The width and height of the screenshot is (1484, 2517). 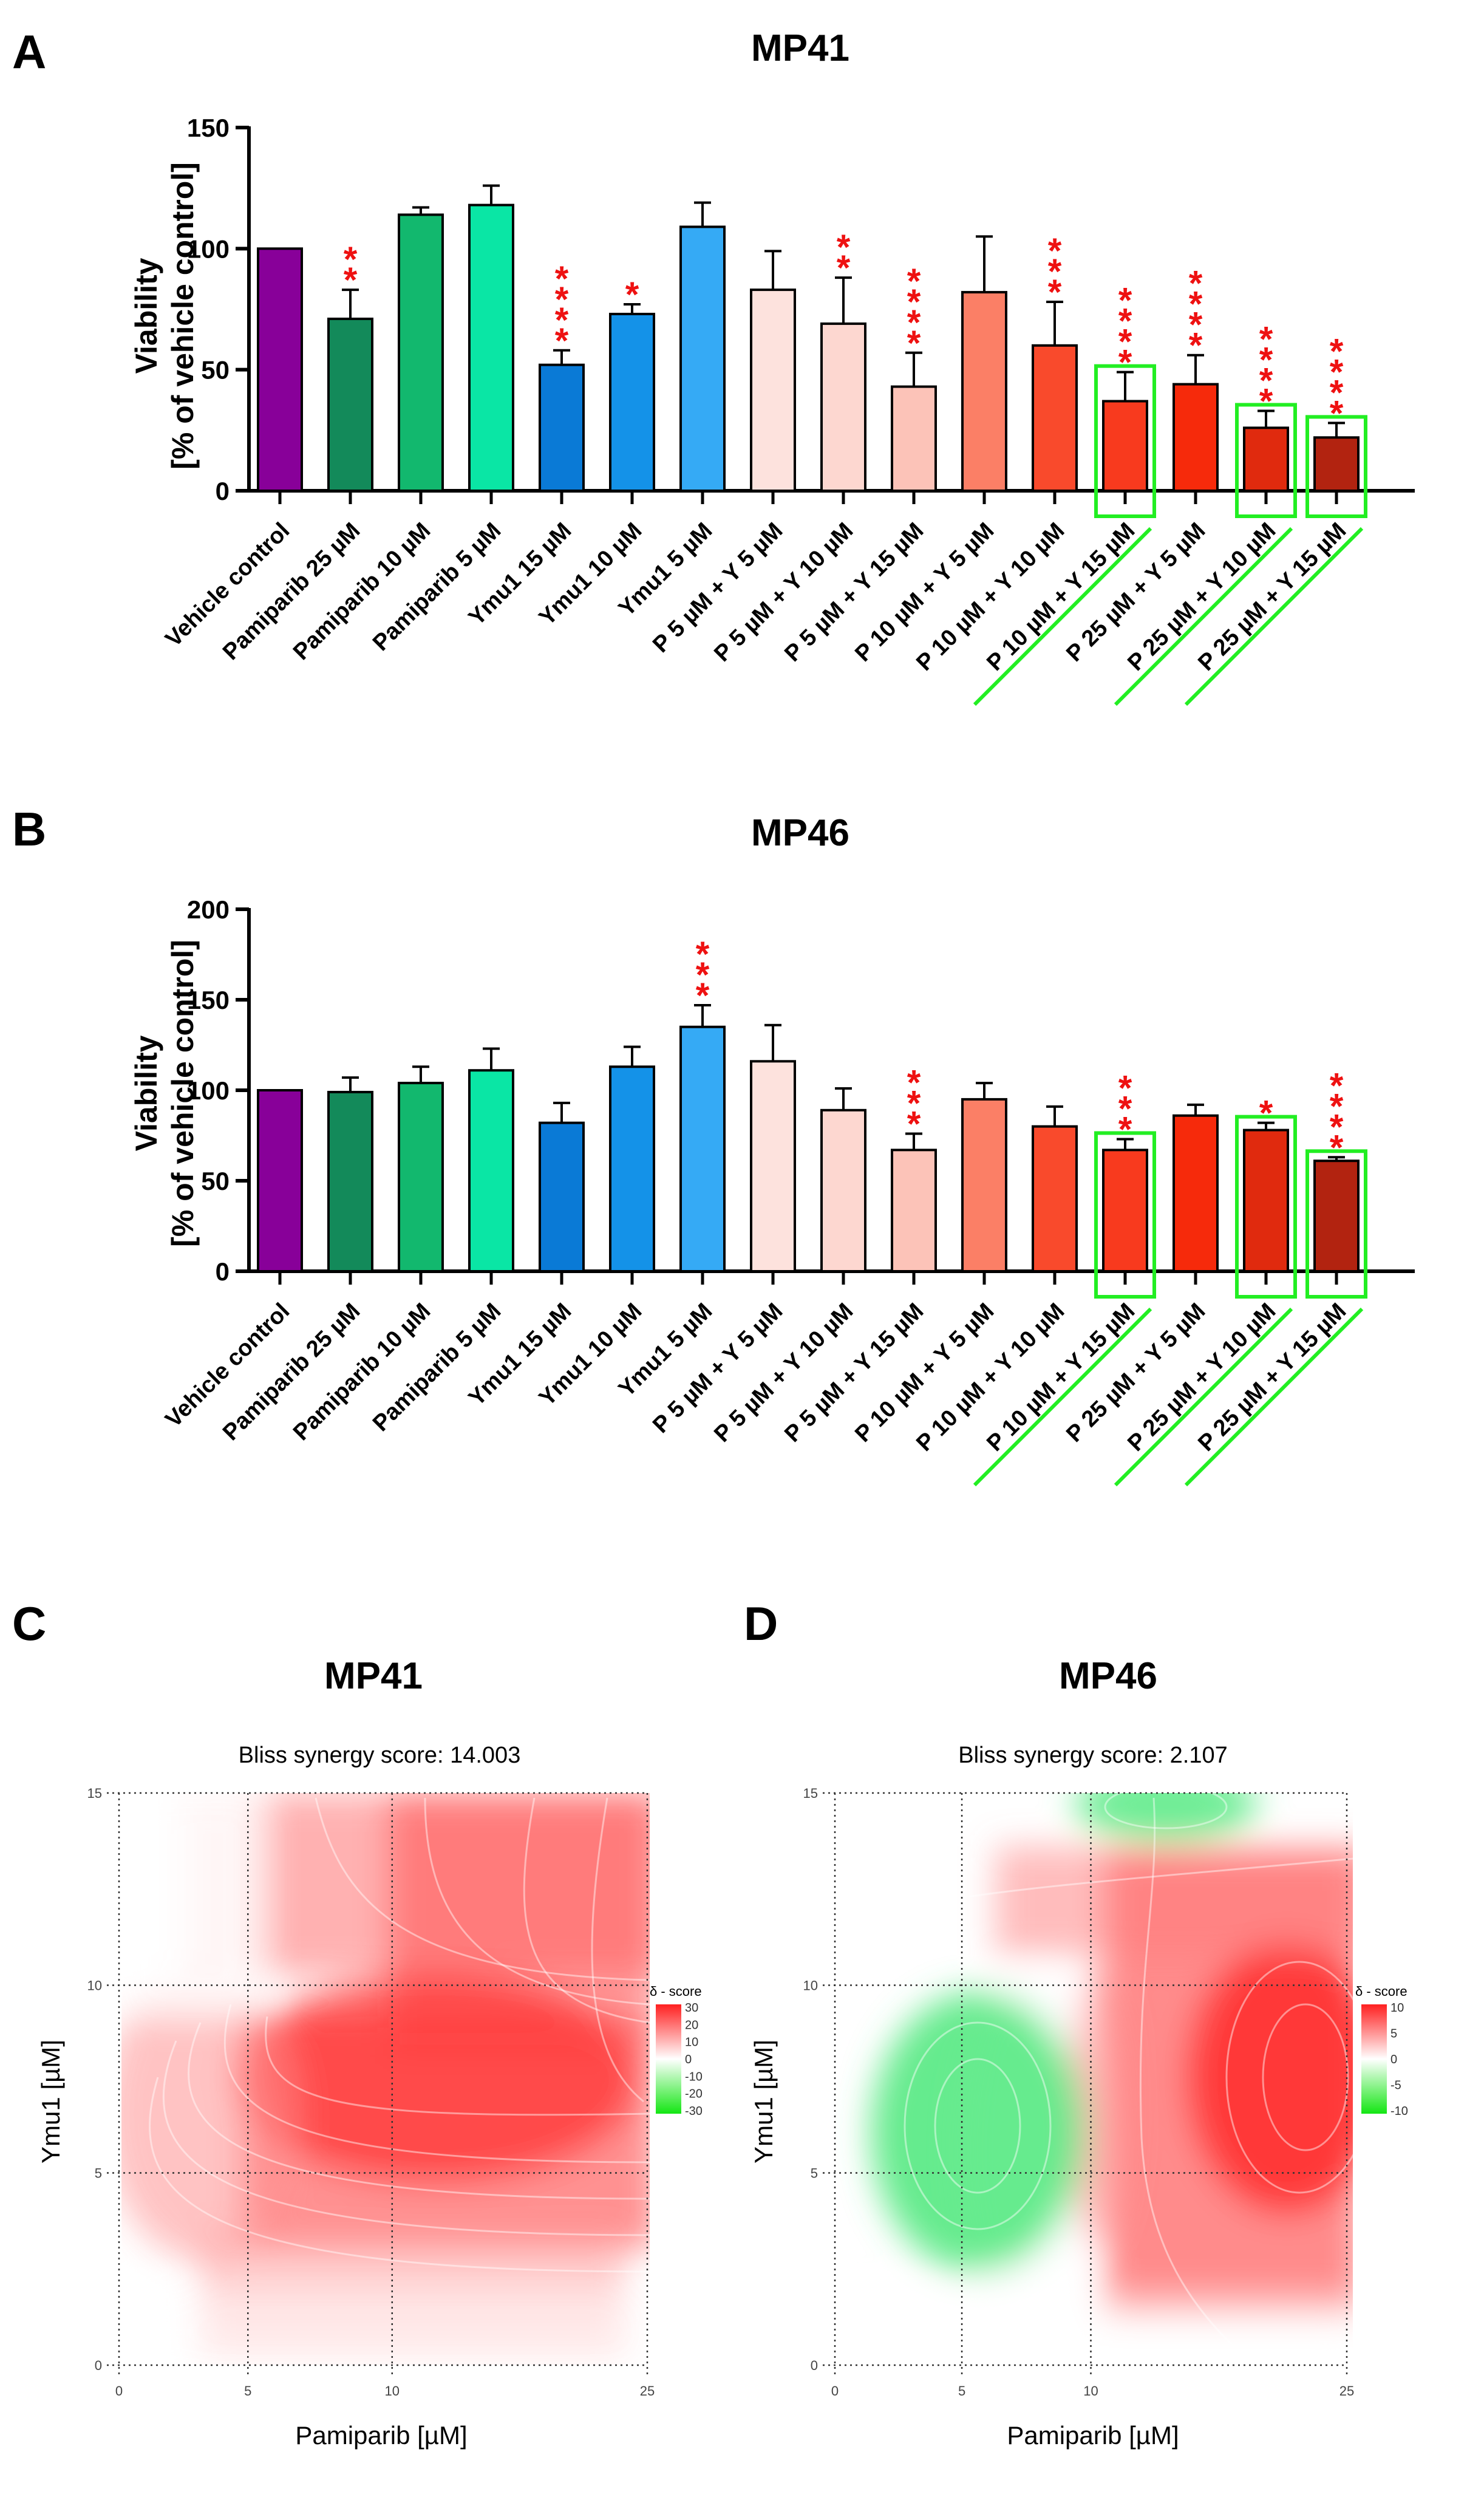 What do you see at coordinates (1108, 1676) in the screenshot?
I see `heatmap-title: MP46` at bounding box center [1108, 1676].